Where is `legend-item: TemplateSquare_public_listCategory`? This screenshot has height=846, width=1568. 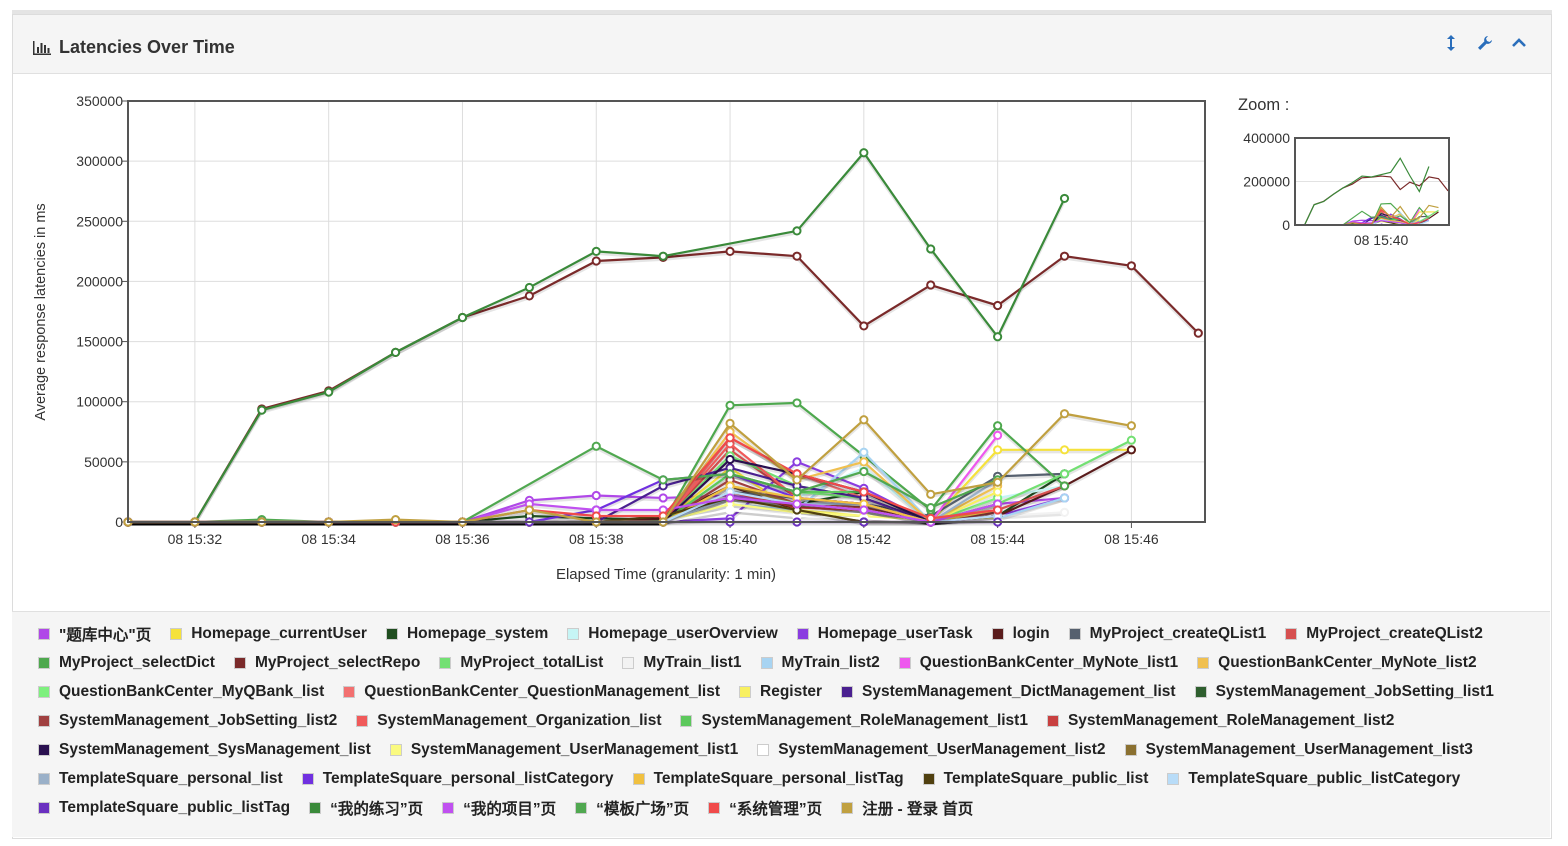
legend-item: TemplateSquare_public_listCategory is located at coordinates (1313, 778).